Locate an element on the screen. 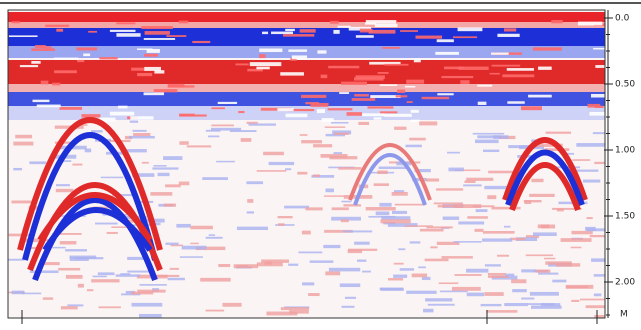  hyperbola-middle is located at coordinates (390, 174).